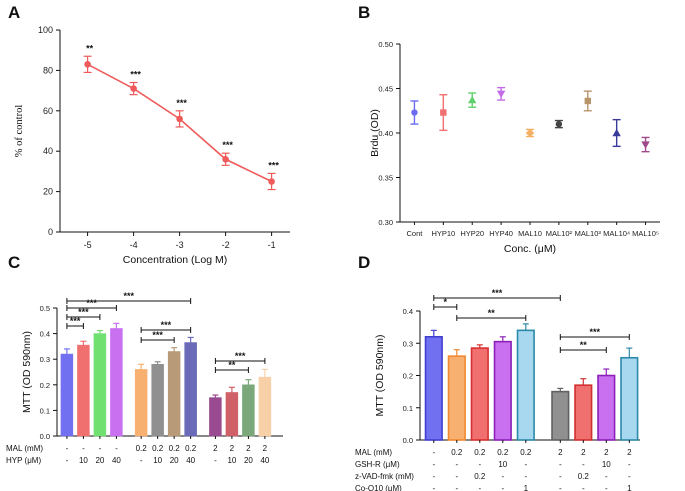 The width and height of the screenshot is (685, 491). Describe the element at coordinates (446, 302) in the screenshot. I see `significance-label: *` at that location.